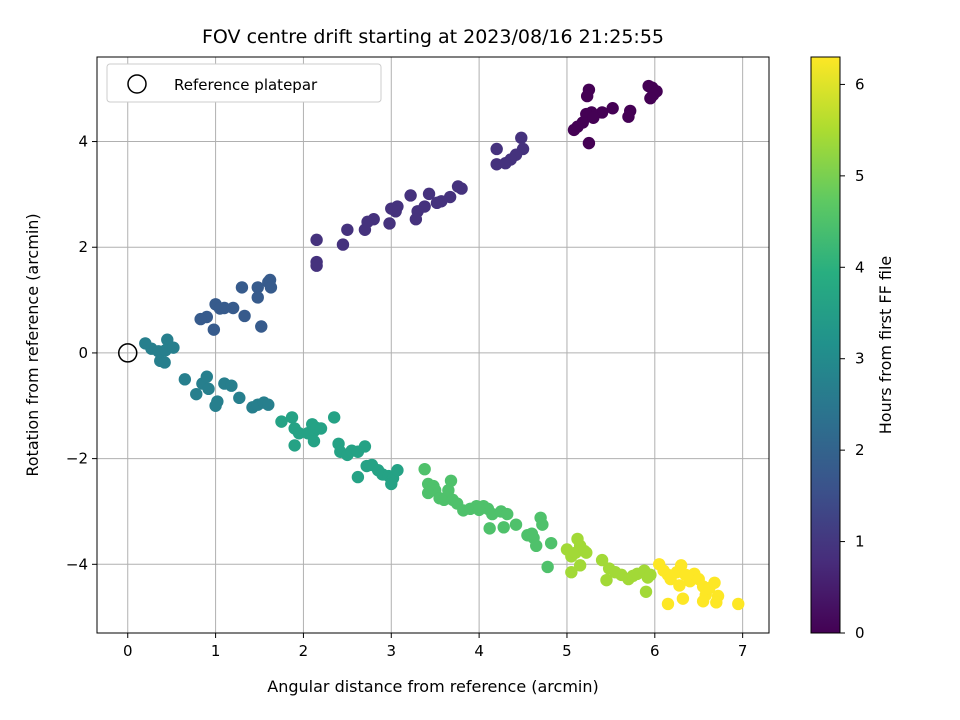  I want to click on colorbar-tick-label: 4, so click(860, 267).